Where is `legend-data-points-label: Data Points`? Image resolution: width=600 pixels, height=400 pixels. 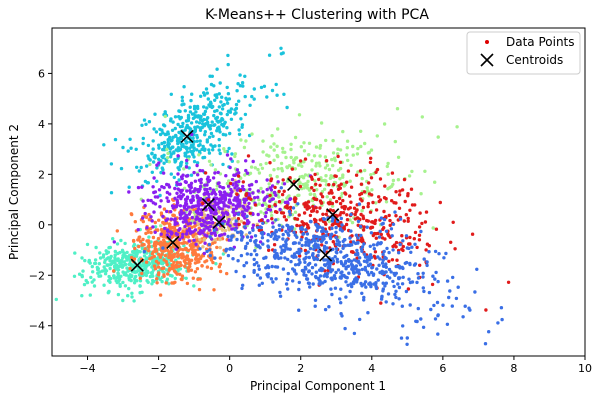 legend-data-points-label: Data Points is located at coordinates (540, 42).